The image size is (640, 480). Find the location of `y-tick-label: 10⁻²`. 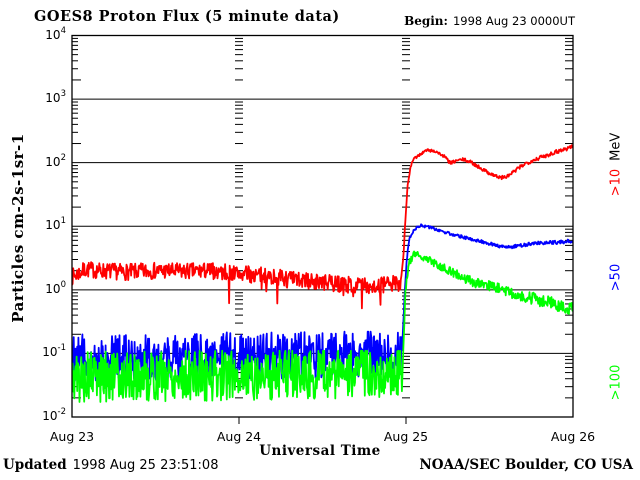

y-tick-label: 10⁻² is located at coordinates (54, 415).